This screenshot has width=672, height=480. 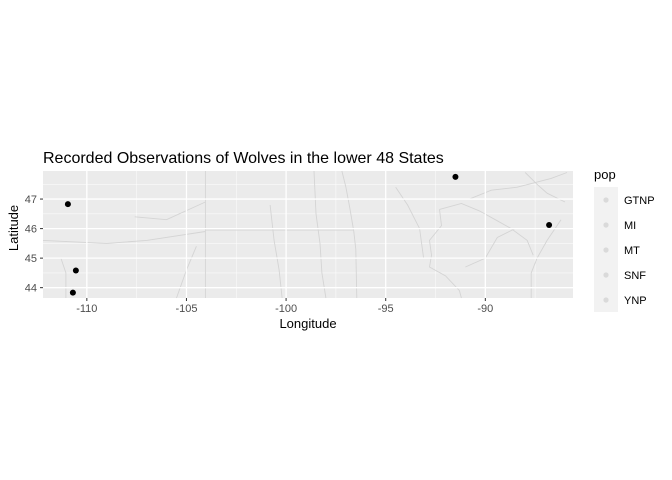 I want to click on x-tick-label: -110, so click(x=86, y=309).